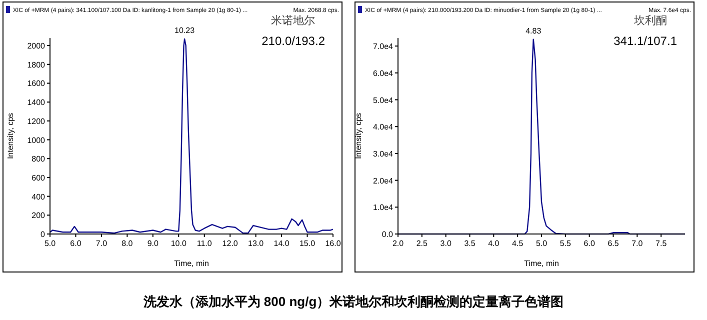  I want to click on x-tick-label: 6.5, so click(614, 243).